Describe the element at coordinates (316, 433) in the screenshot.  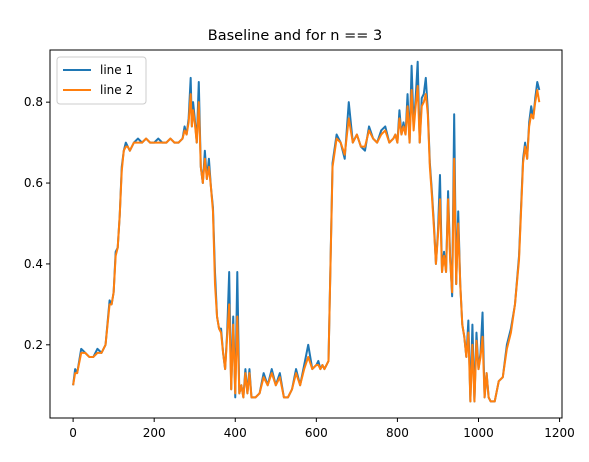
I see `x-tick-label: 600` at that location.